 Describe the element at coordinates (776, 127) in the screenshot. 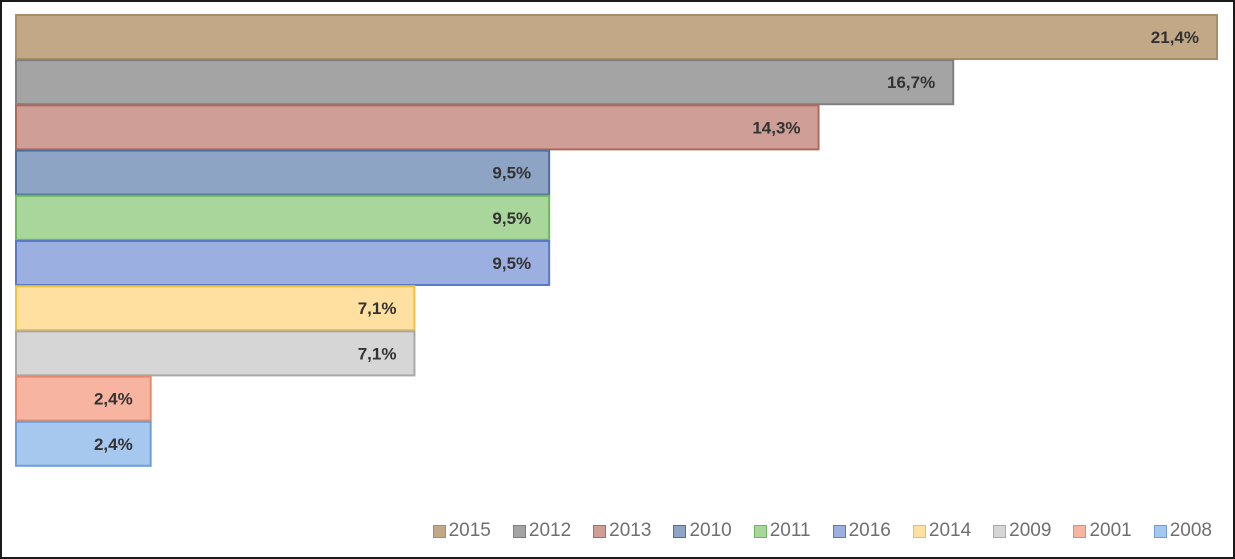

I see `data-label-2013: 14,3%` at that location.